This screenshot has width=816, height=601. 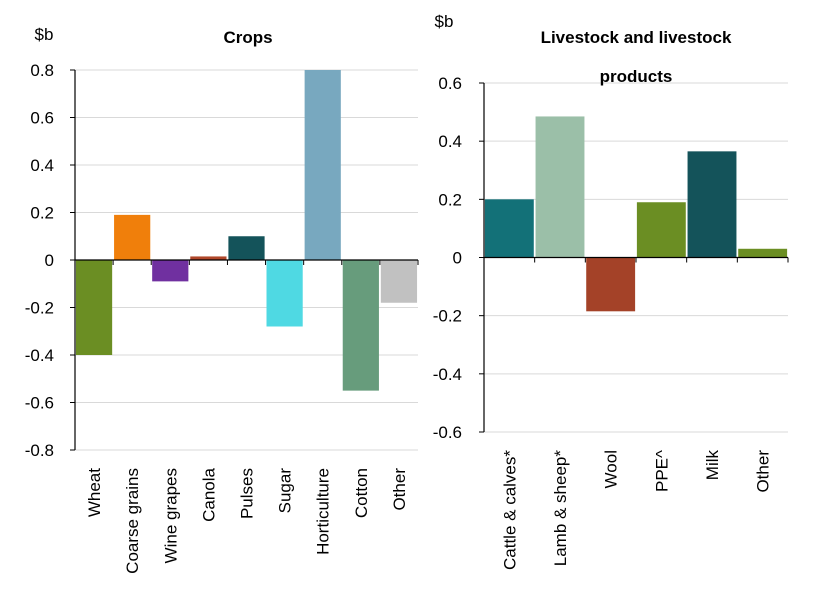 I want to click on category-label: Milk, so click(x=712, y=465).